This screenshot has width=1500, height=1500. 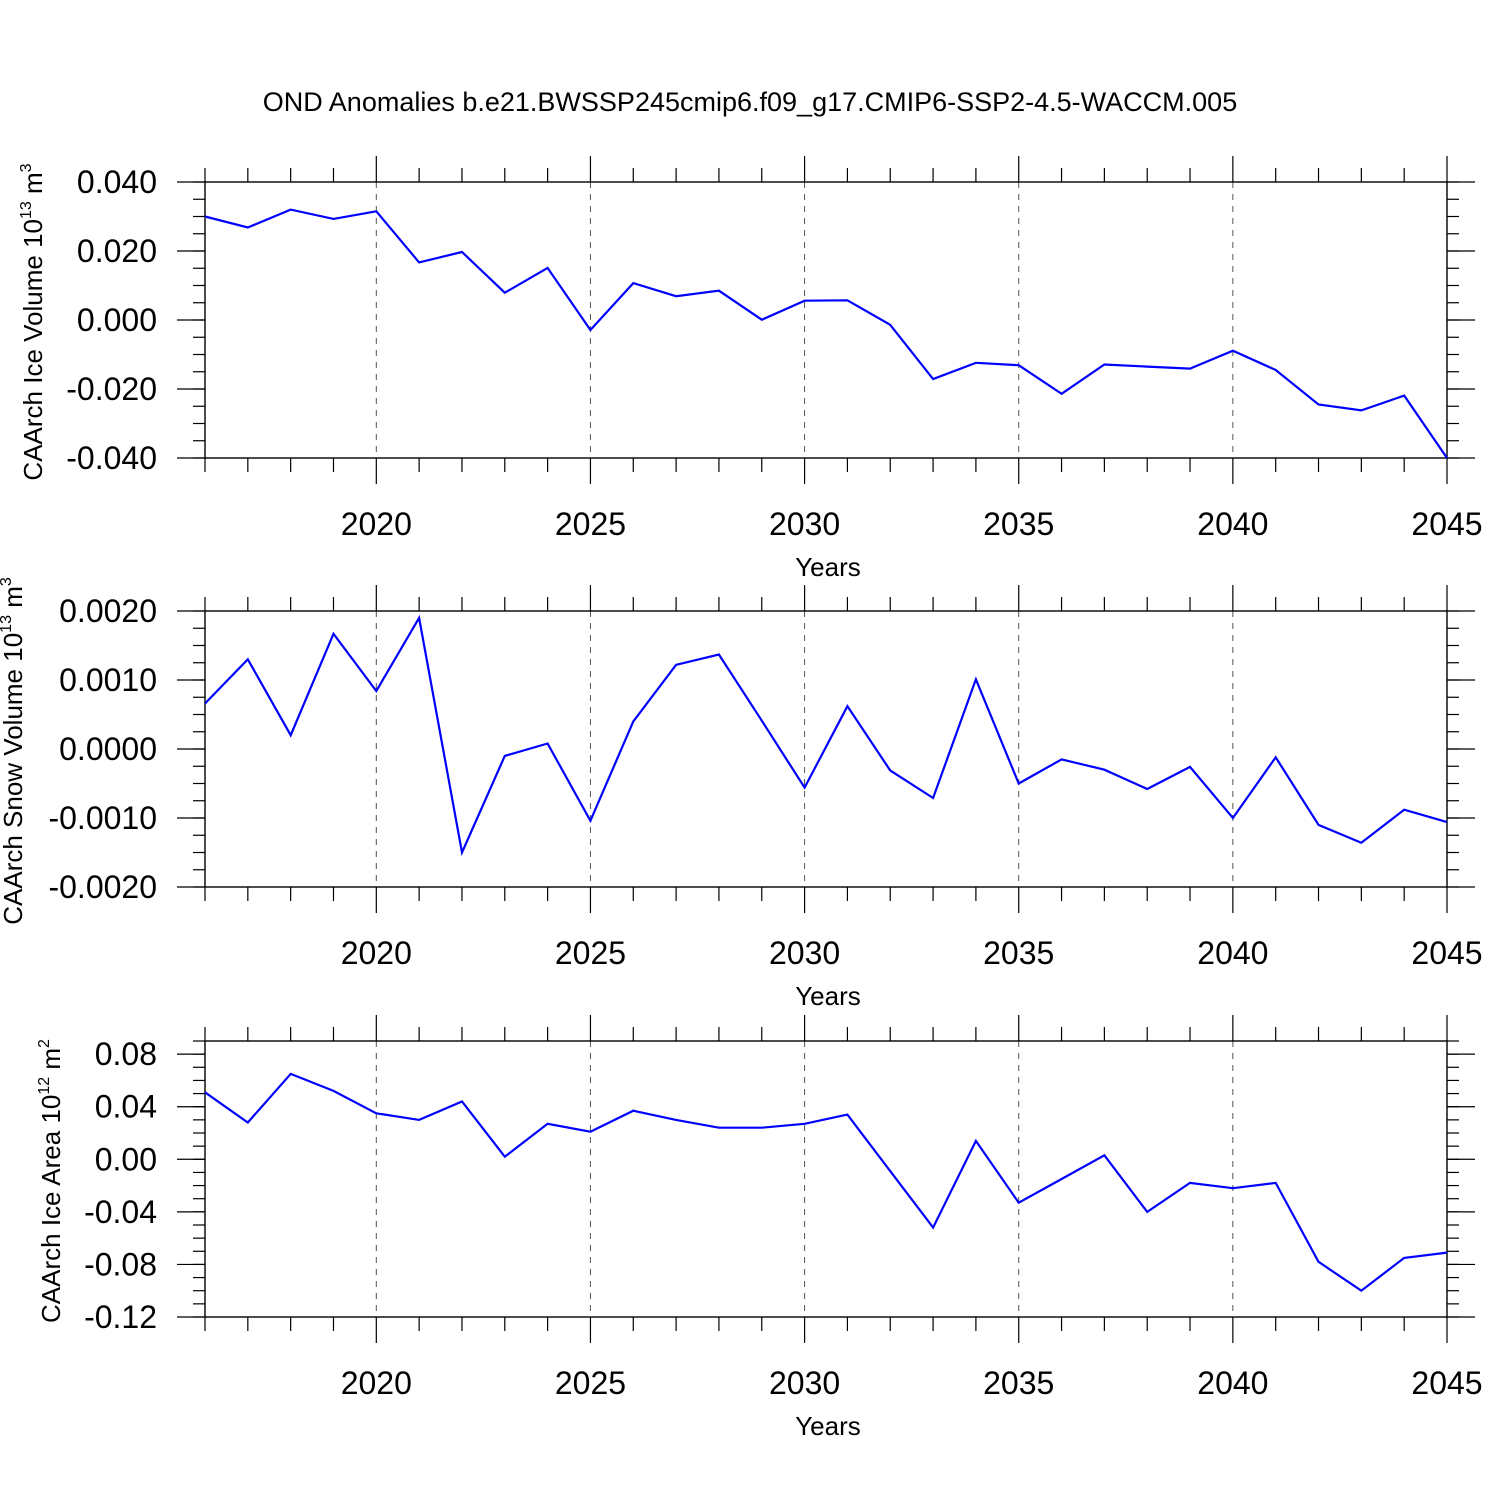 What do you see at coordinates (126, 1107) in the screenshot?
I see `y-tick-label: 0.04` at bounding box center [126, 1107].